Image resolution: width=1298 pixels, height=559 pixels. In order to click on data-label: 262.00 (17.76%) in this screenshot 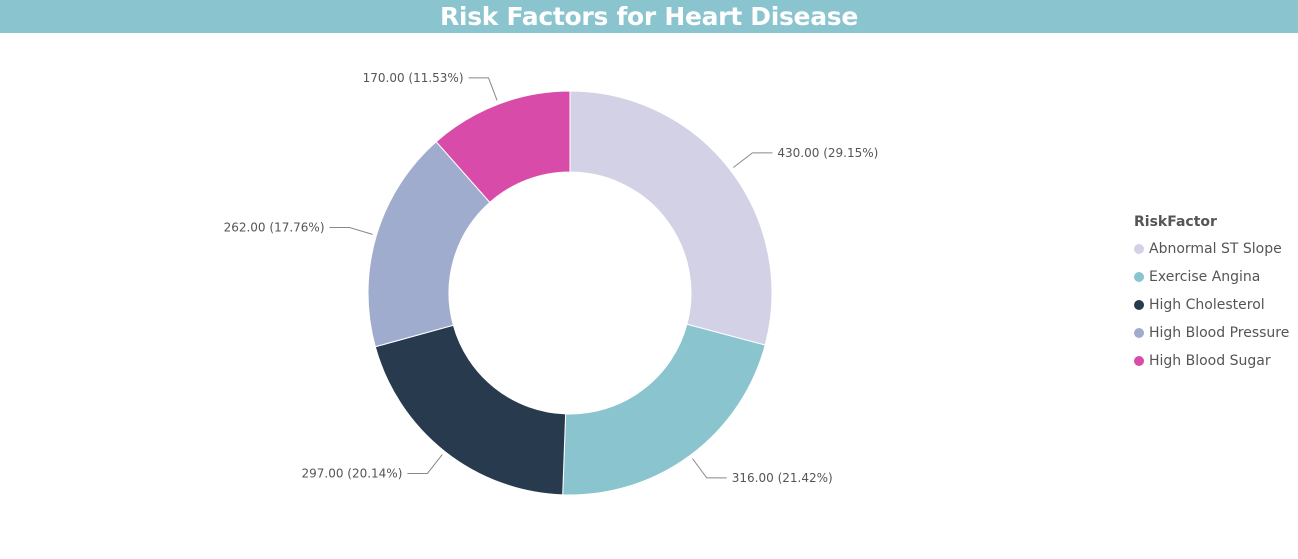, I will do `click(274, 228)`.